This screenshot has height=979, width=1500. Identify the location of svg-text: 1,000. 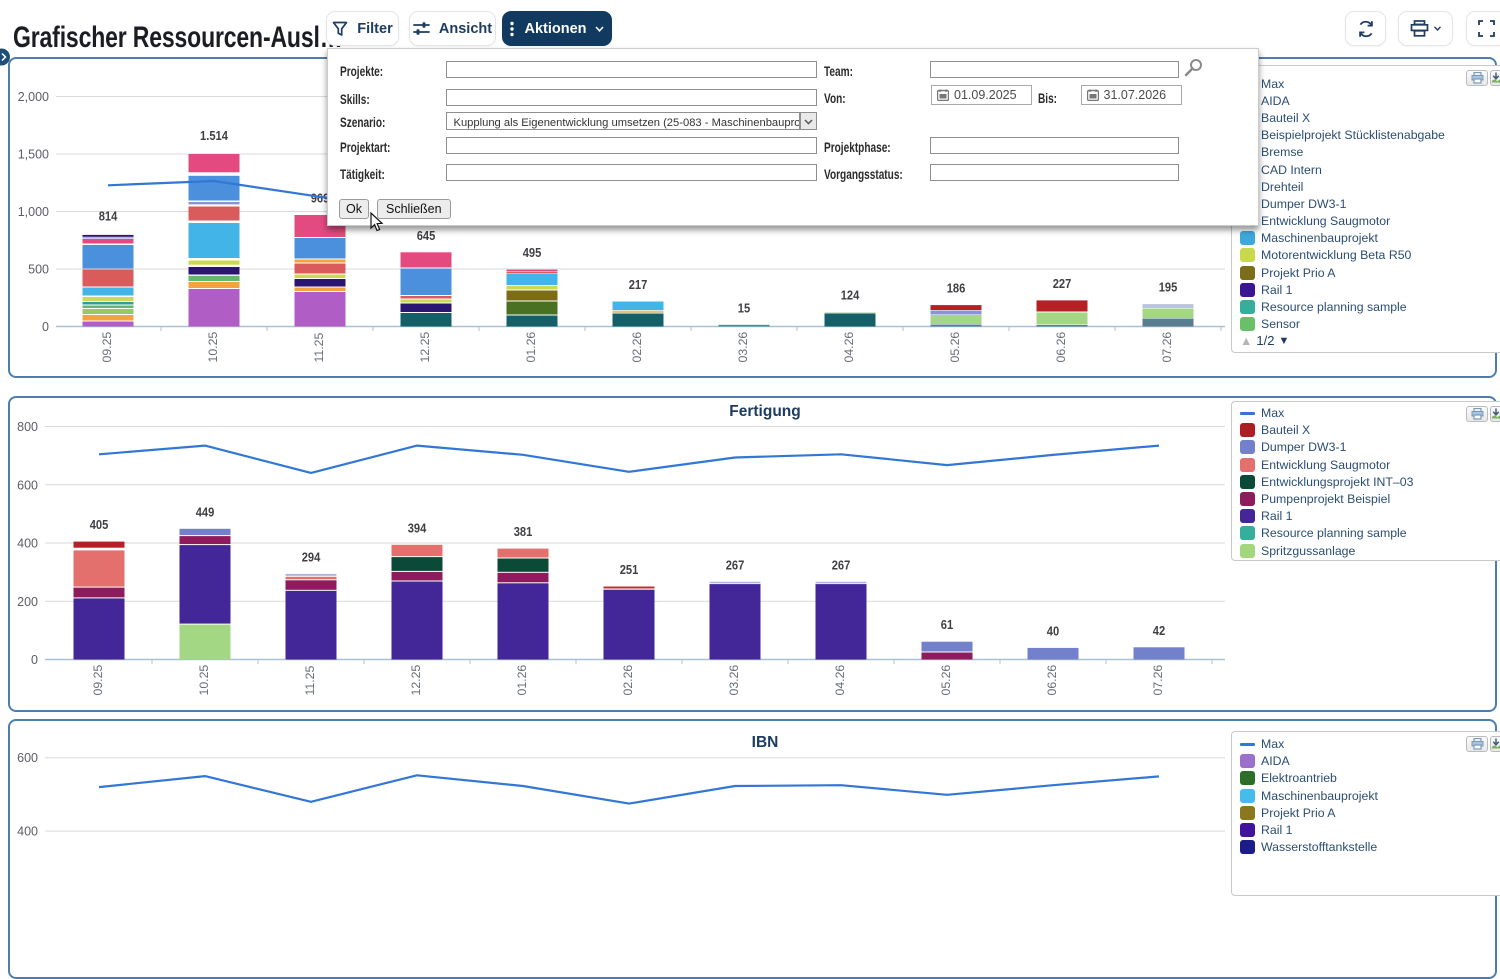
(33, 212).